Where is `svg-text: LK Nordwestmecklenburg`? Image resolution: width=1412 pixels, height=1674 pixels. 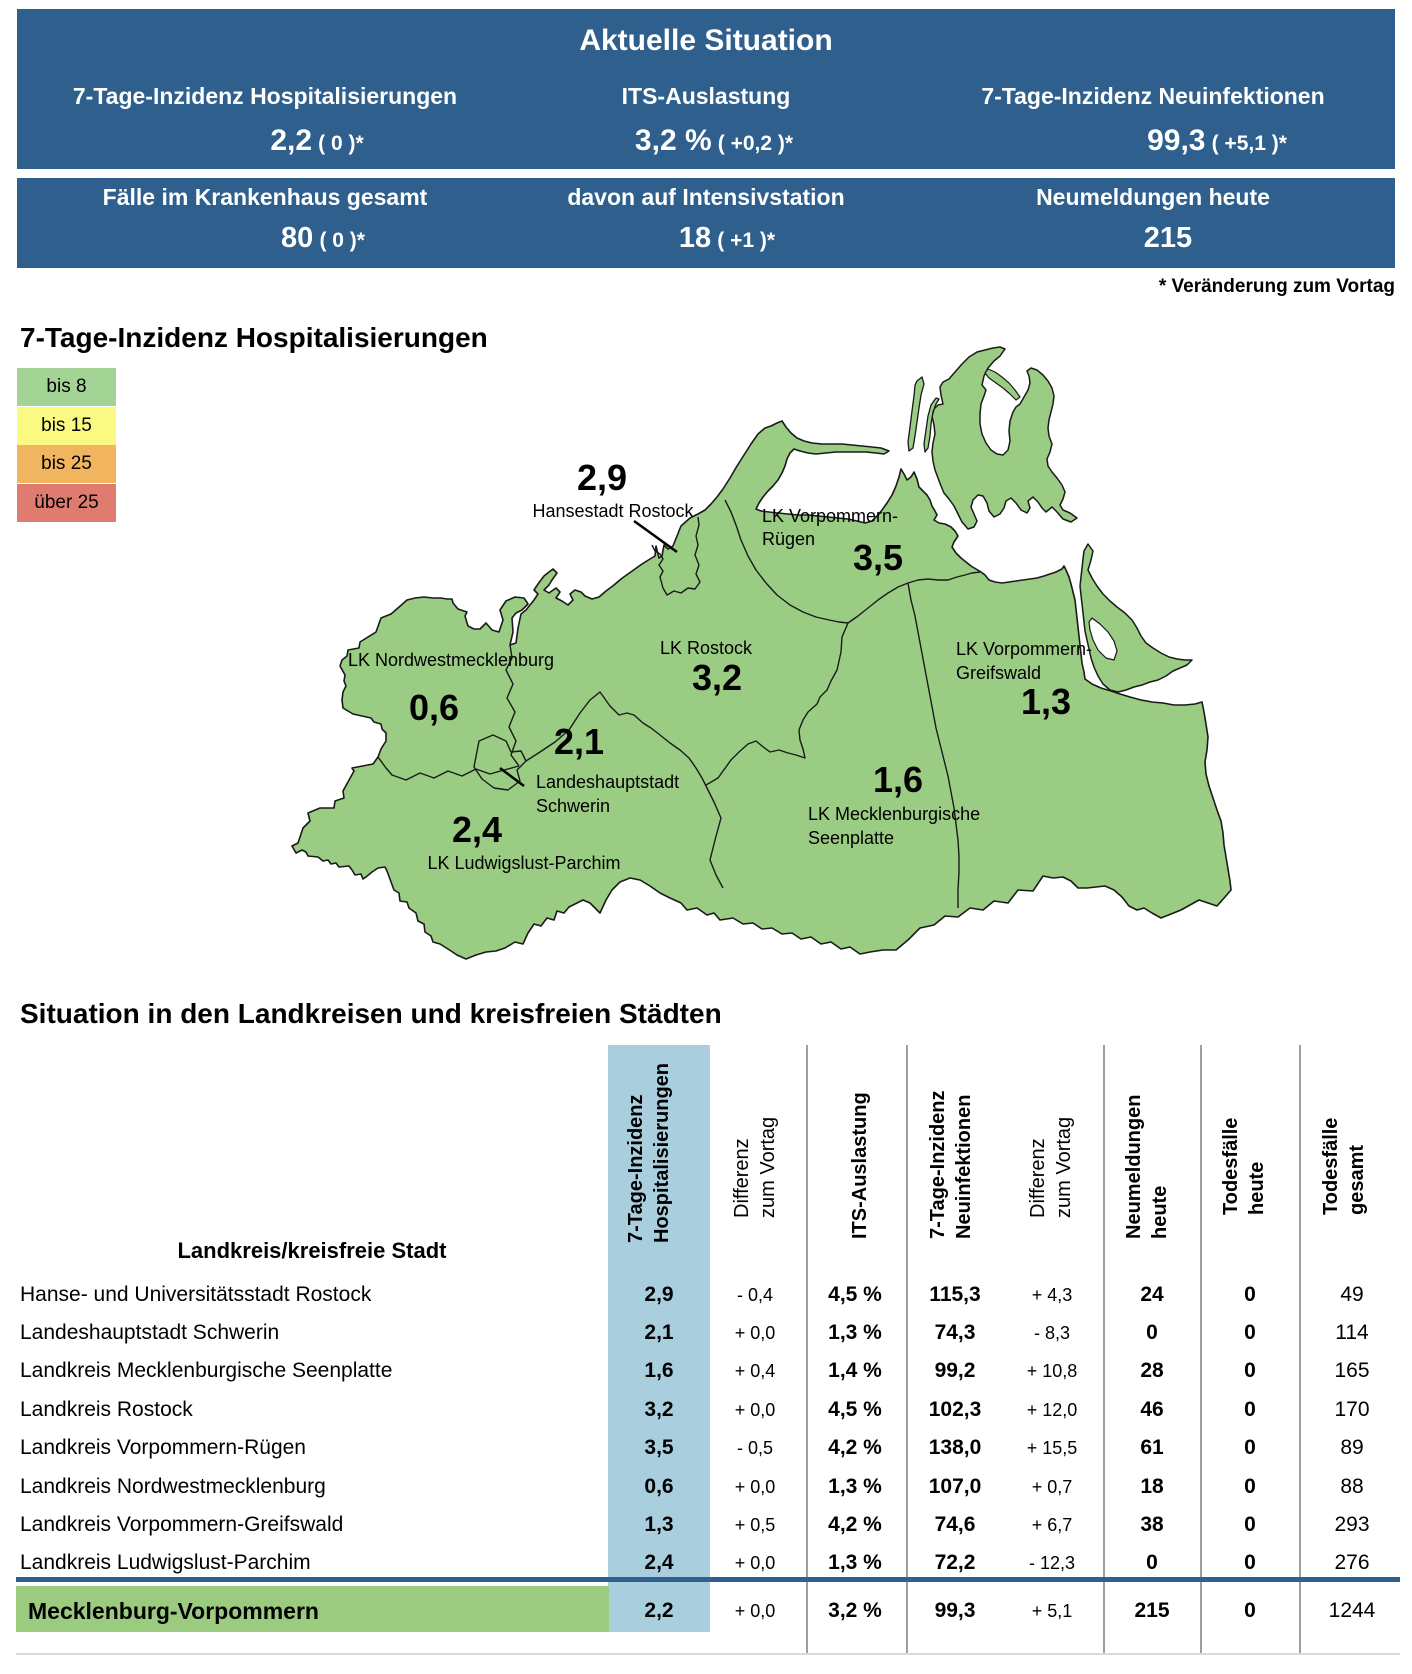
svg-text: LK Nordwestmecklenburg is located at coordinates (451, 660).